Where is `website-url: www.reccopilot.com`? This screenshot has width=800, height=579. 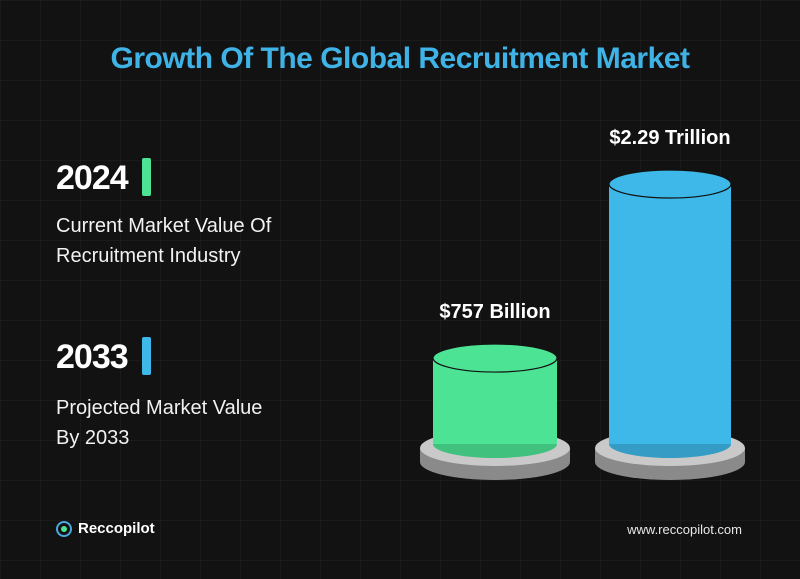 website-url: www.reccopilot.com is located at coordinates (684, 529).